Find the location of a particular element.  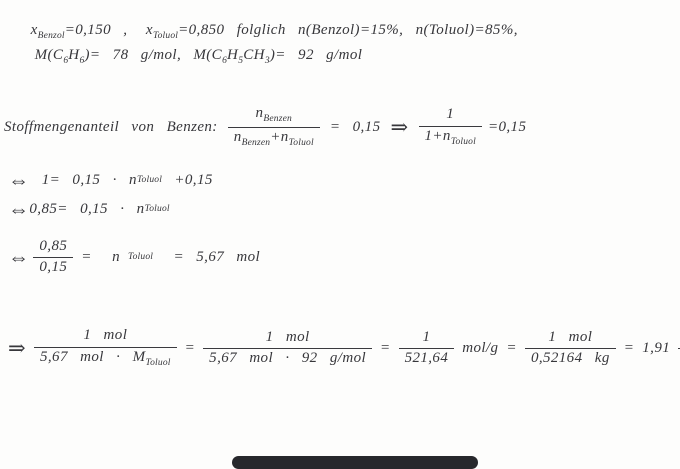

fraction-denominator: 1+nToluol is located at coordinates (450, 138).